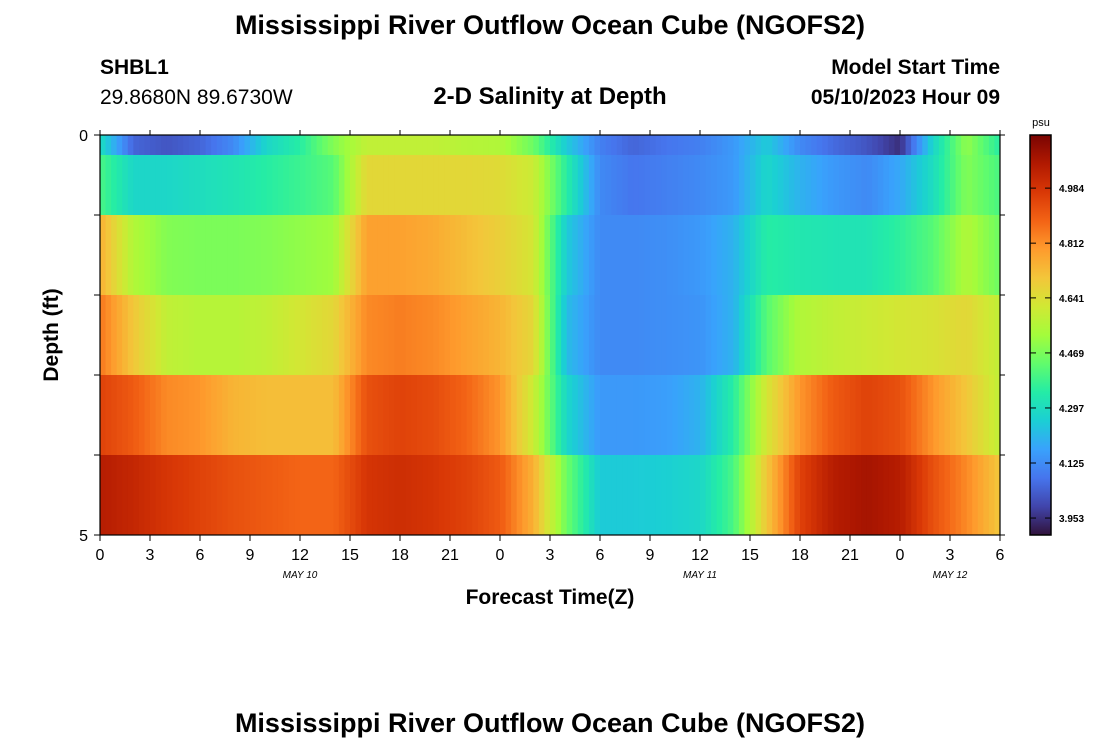 This screenshot has width=1100, height=750. I want to click on x-tick-label: 15, so click(350, 555).